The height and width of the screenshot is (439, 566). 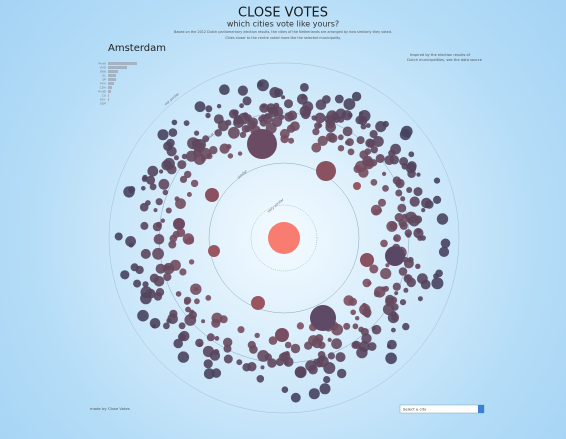 I want to click on ring-label: similar, so click(x=243, y=174).